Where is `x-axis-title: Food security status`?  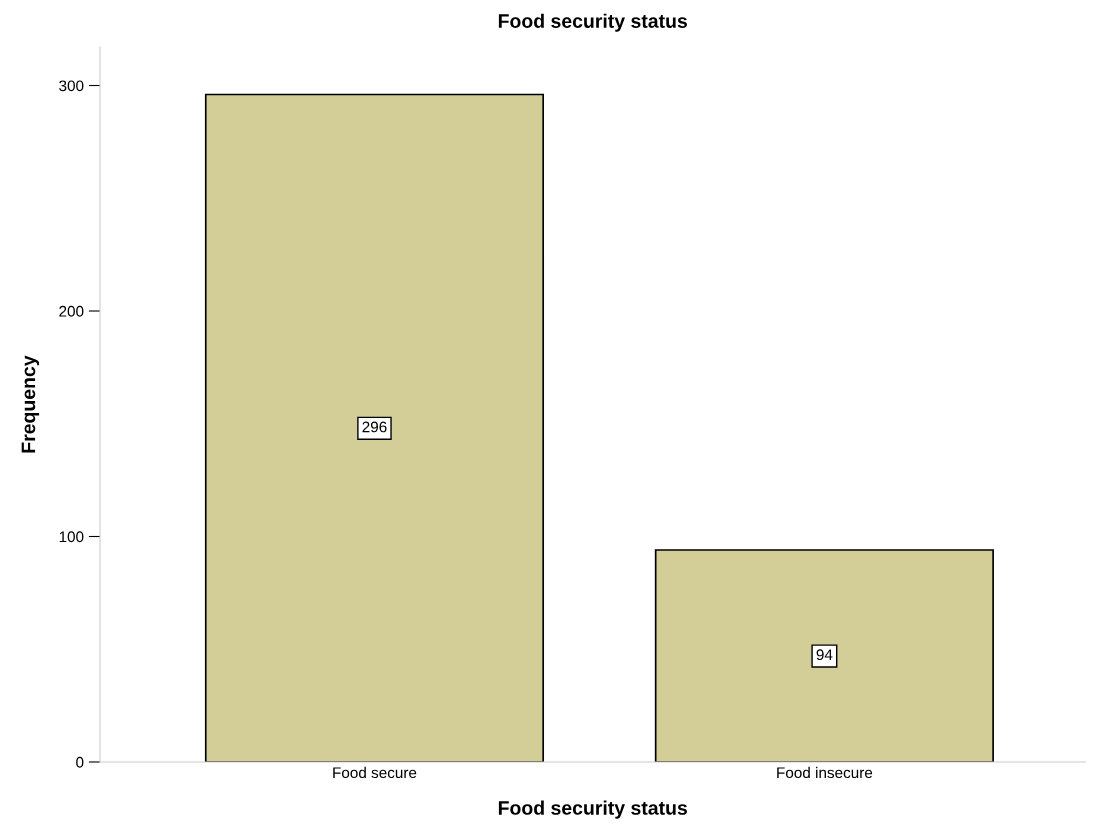
x-axis-title: Food security status is located at coordinates (592, 809).